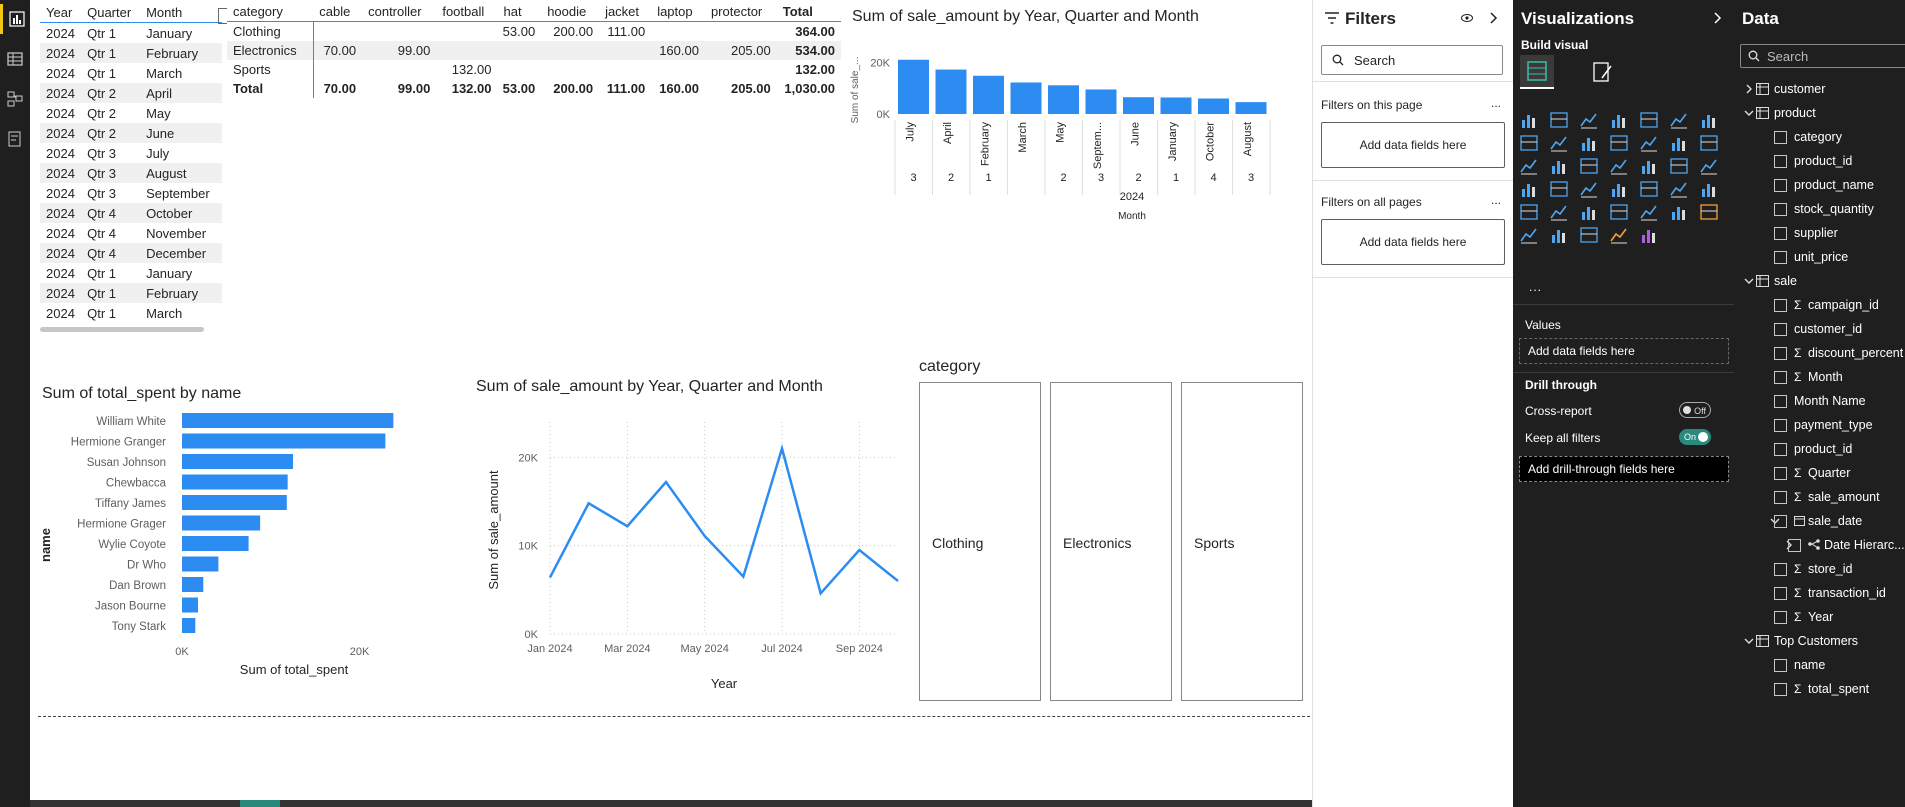  I want to click on add-all-pages-filter-well: Add data fields here, so click(1413, 242).